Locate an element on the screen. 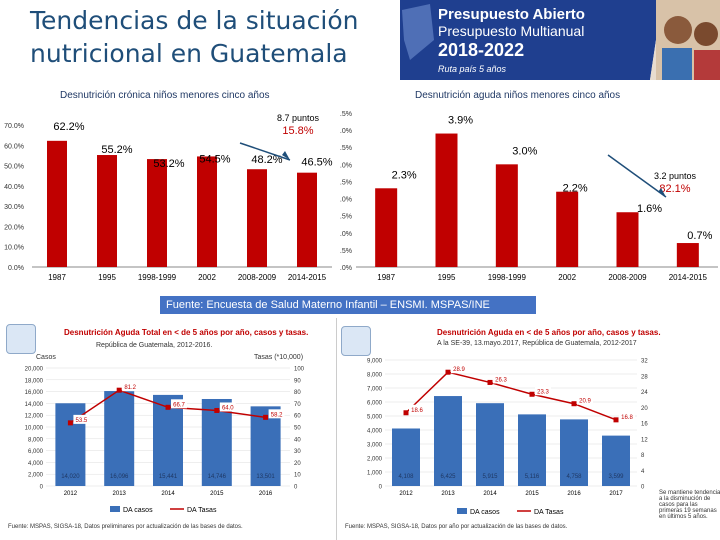  left-tick-label: 7,000 is located at coordinates (375, 390).